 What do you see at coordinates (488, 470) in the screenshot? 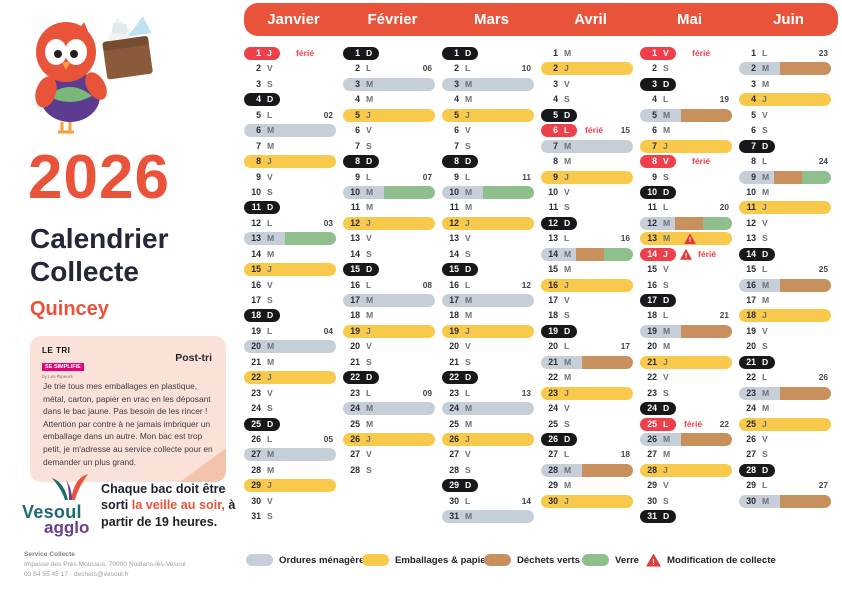
I see `day-row: 28 S` at bounding box center [488, 470].